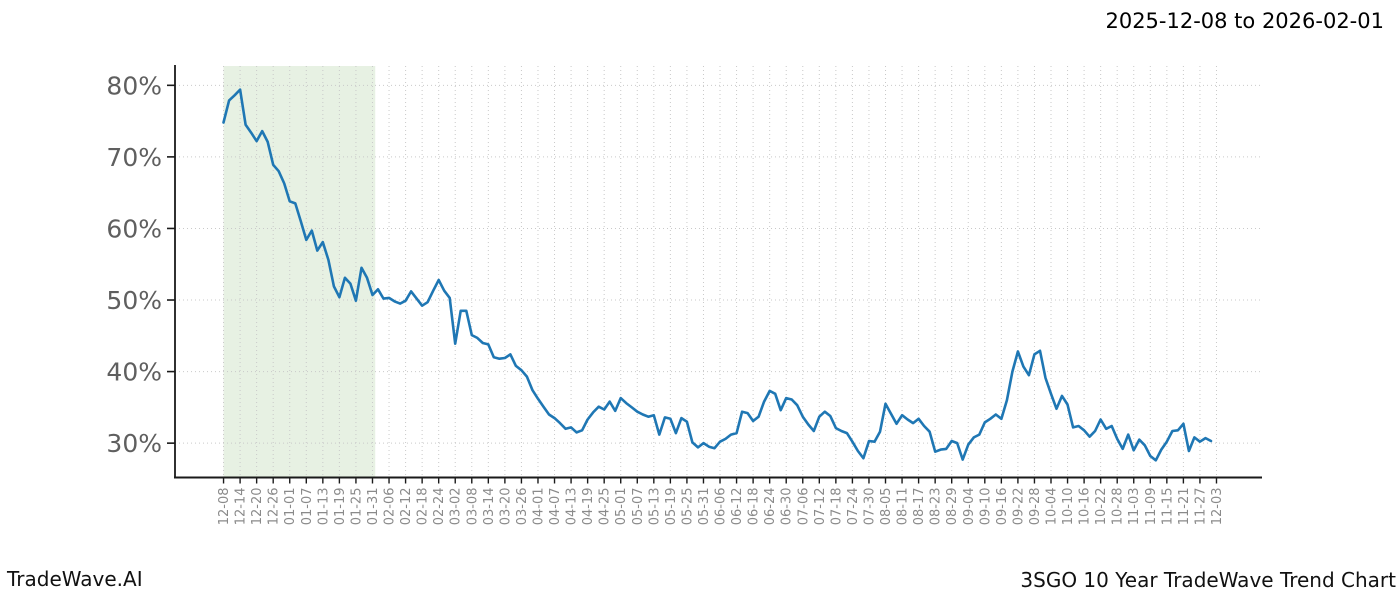 The image size is (1400, 600). I want to click on x-tick-label: 09-22, so click(1018, 507).